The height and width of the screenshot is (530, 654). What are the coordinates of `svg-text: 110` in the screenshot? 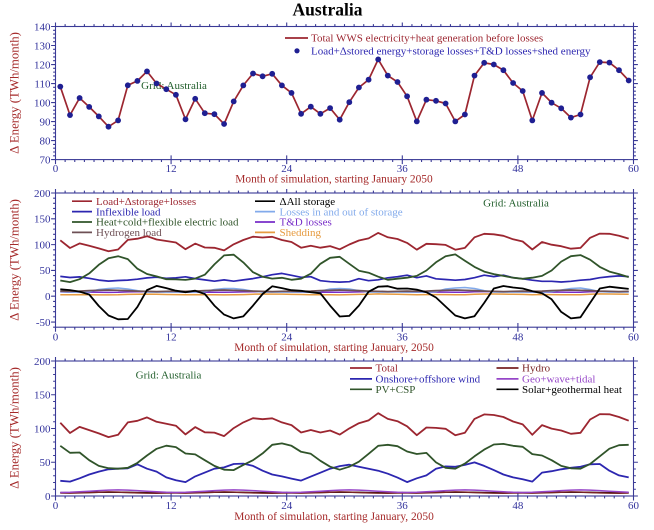 It's located at (42, 84).